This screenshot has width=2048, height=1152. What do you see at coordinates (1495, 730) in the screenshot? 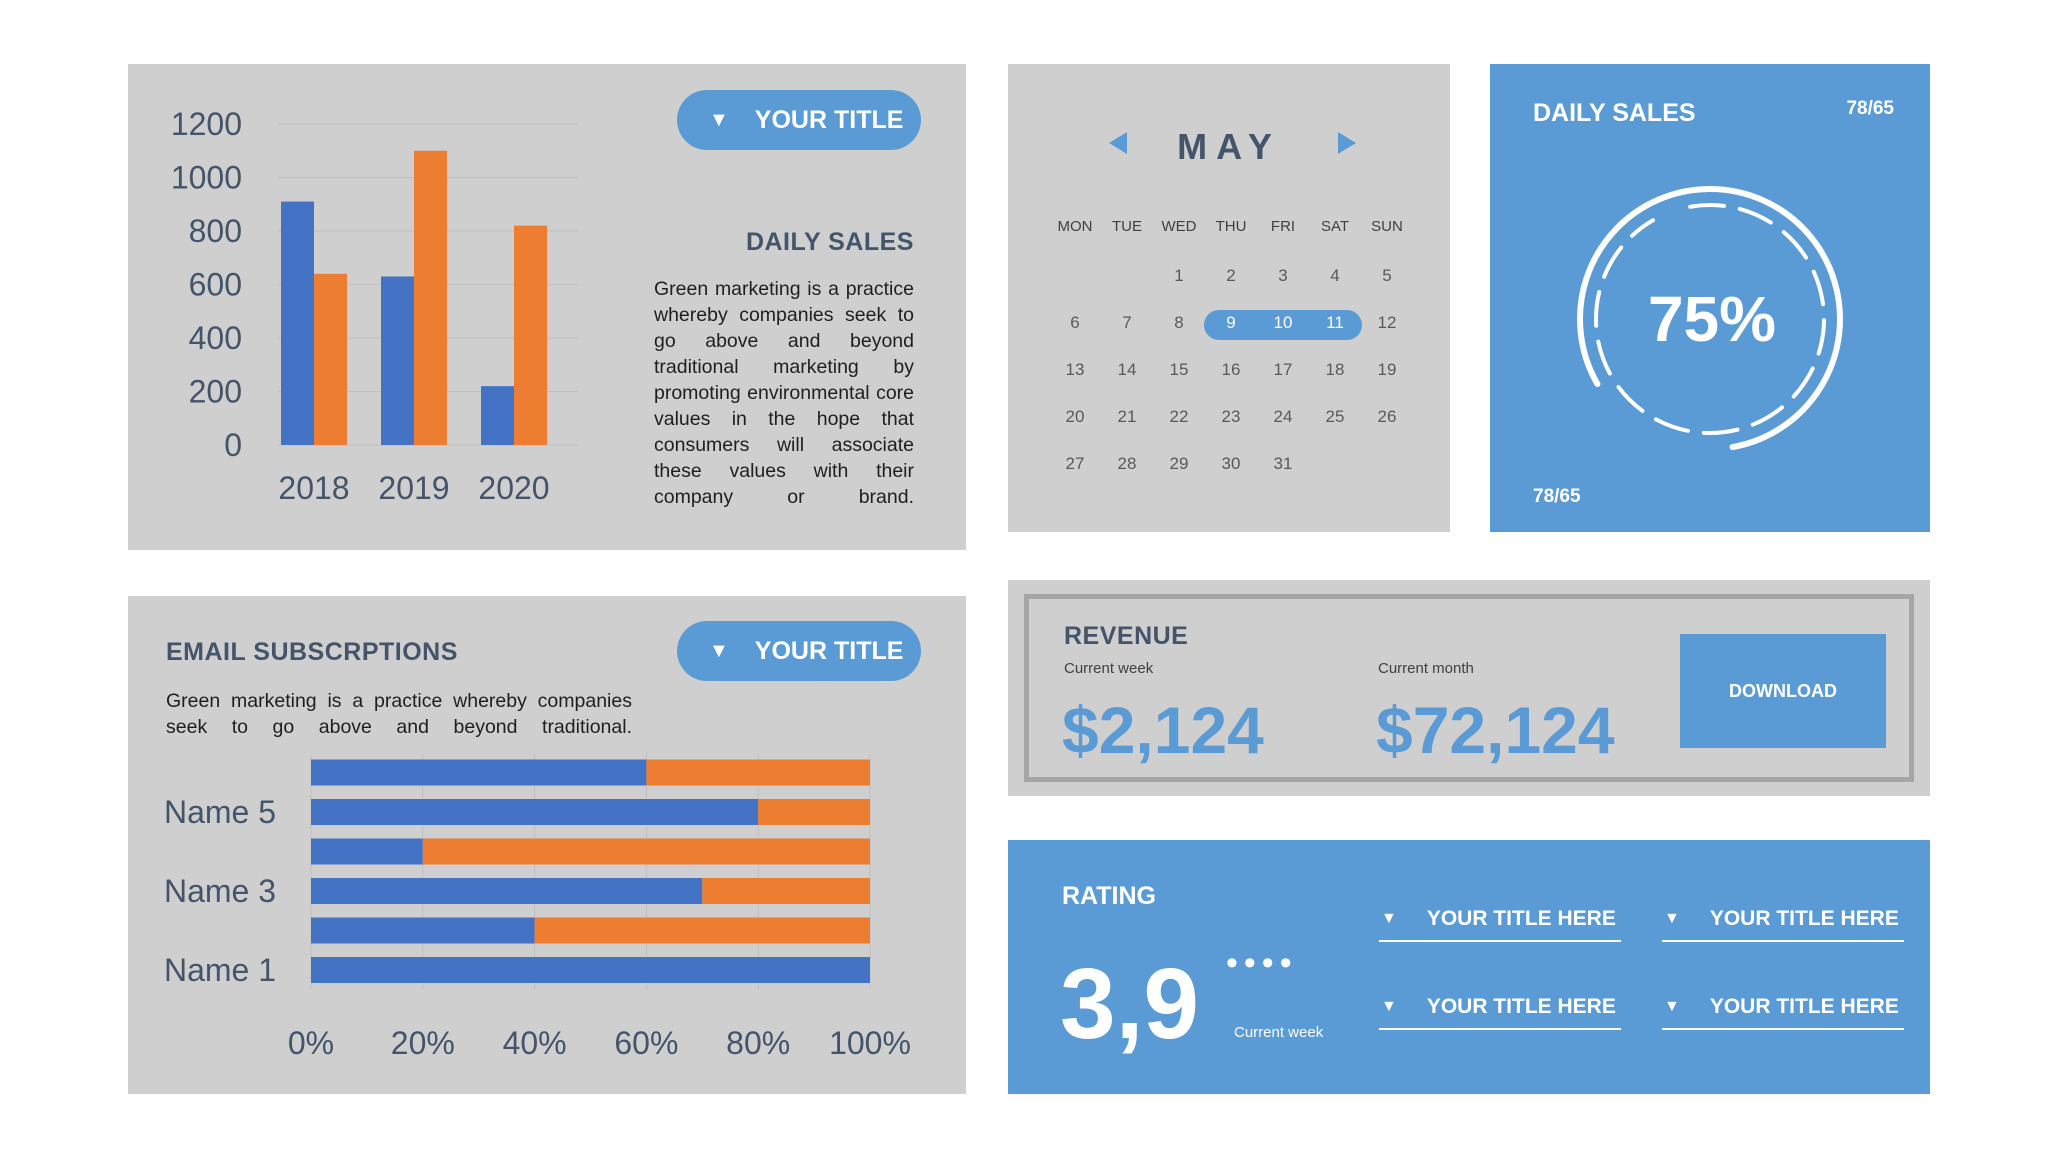
I see `current-month-value: $72,124` at bounding box center [1495, 730].